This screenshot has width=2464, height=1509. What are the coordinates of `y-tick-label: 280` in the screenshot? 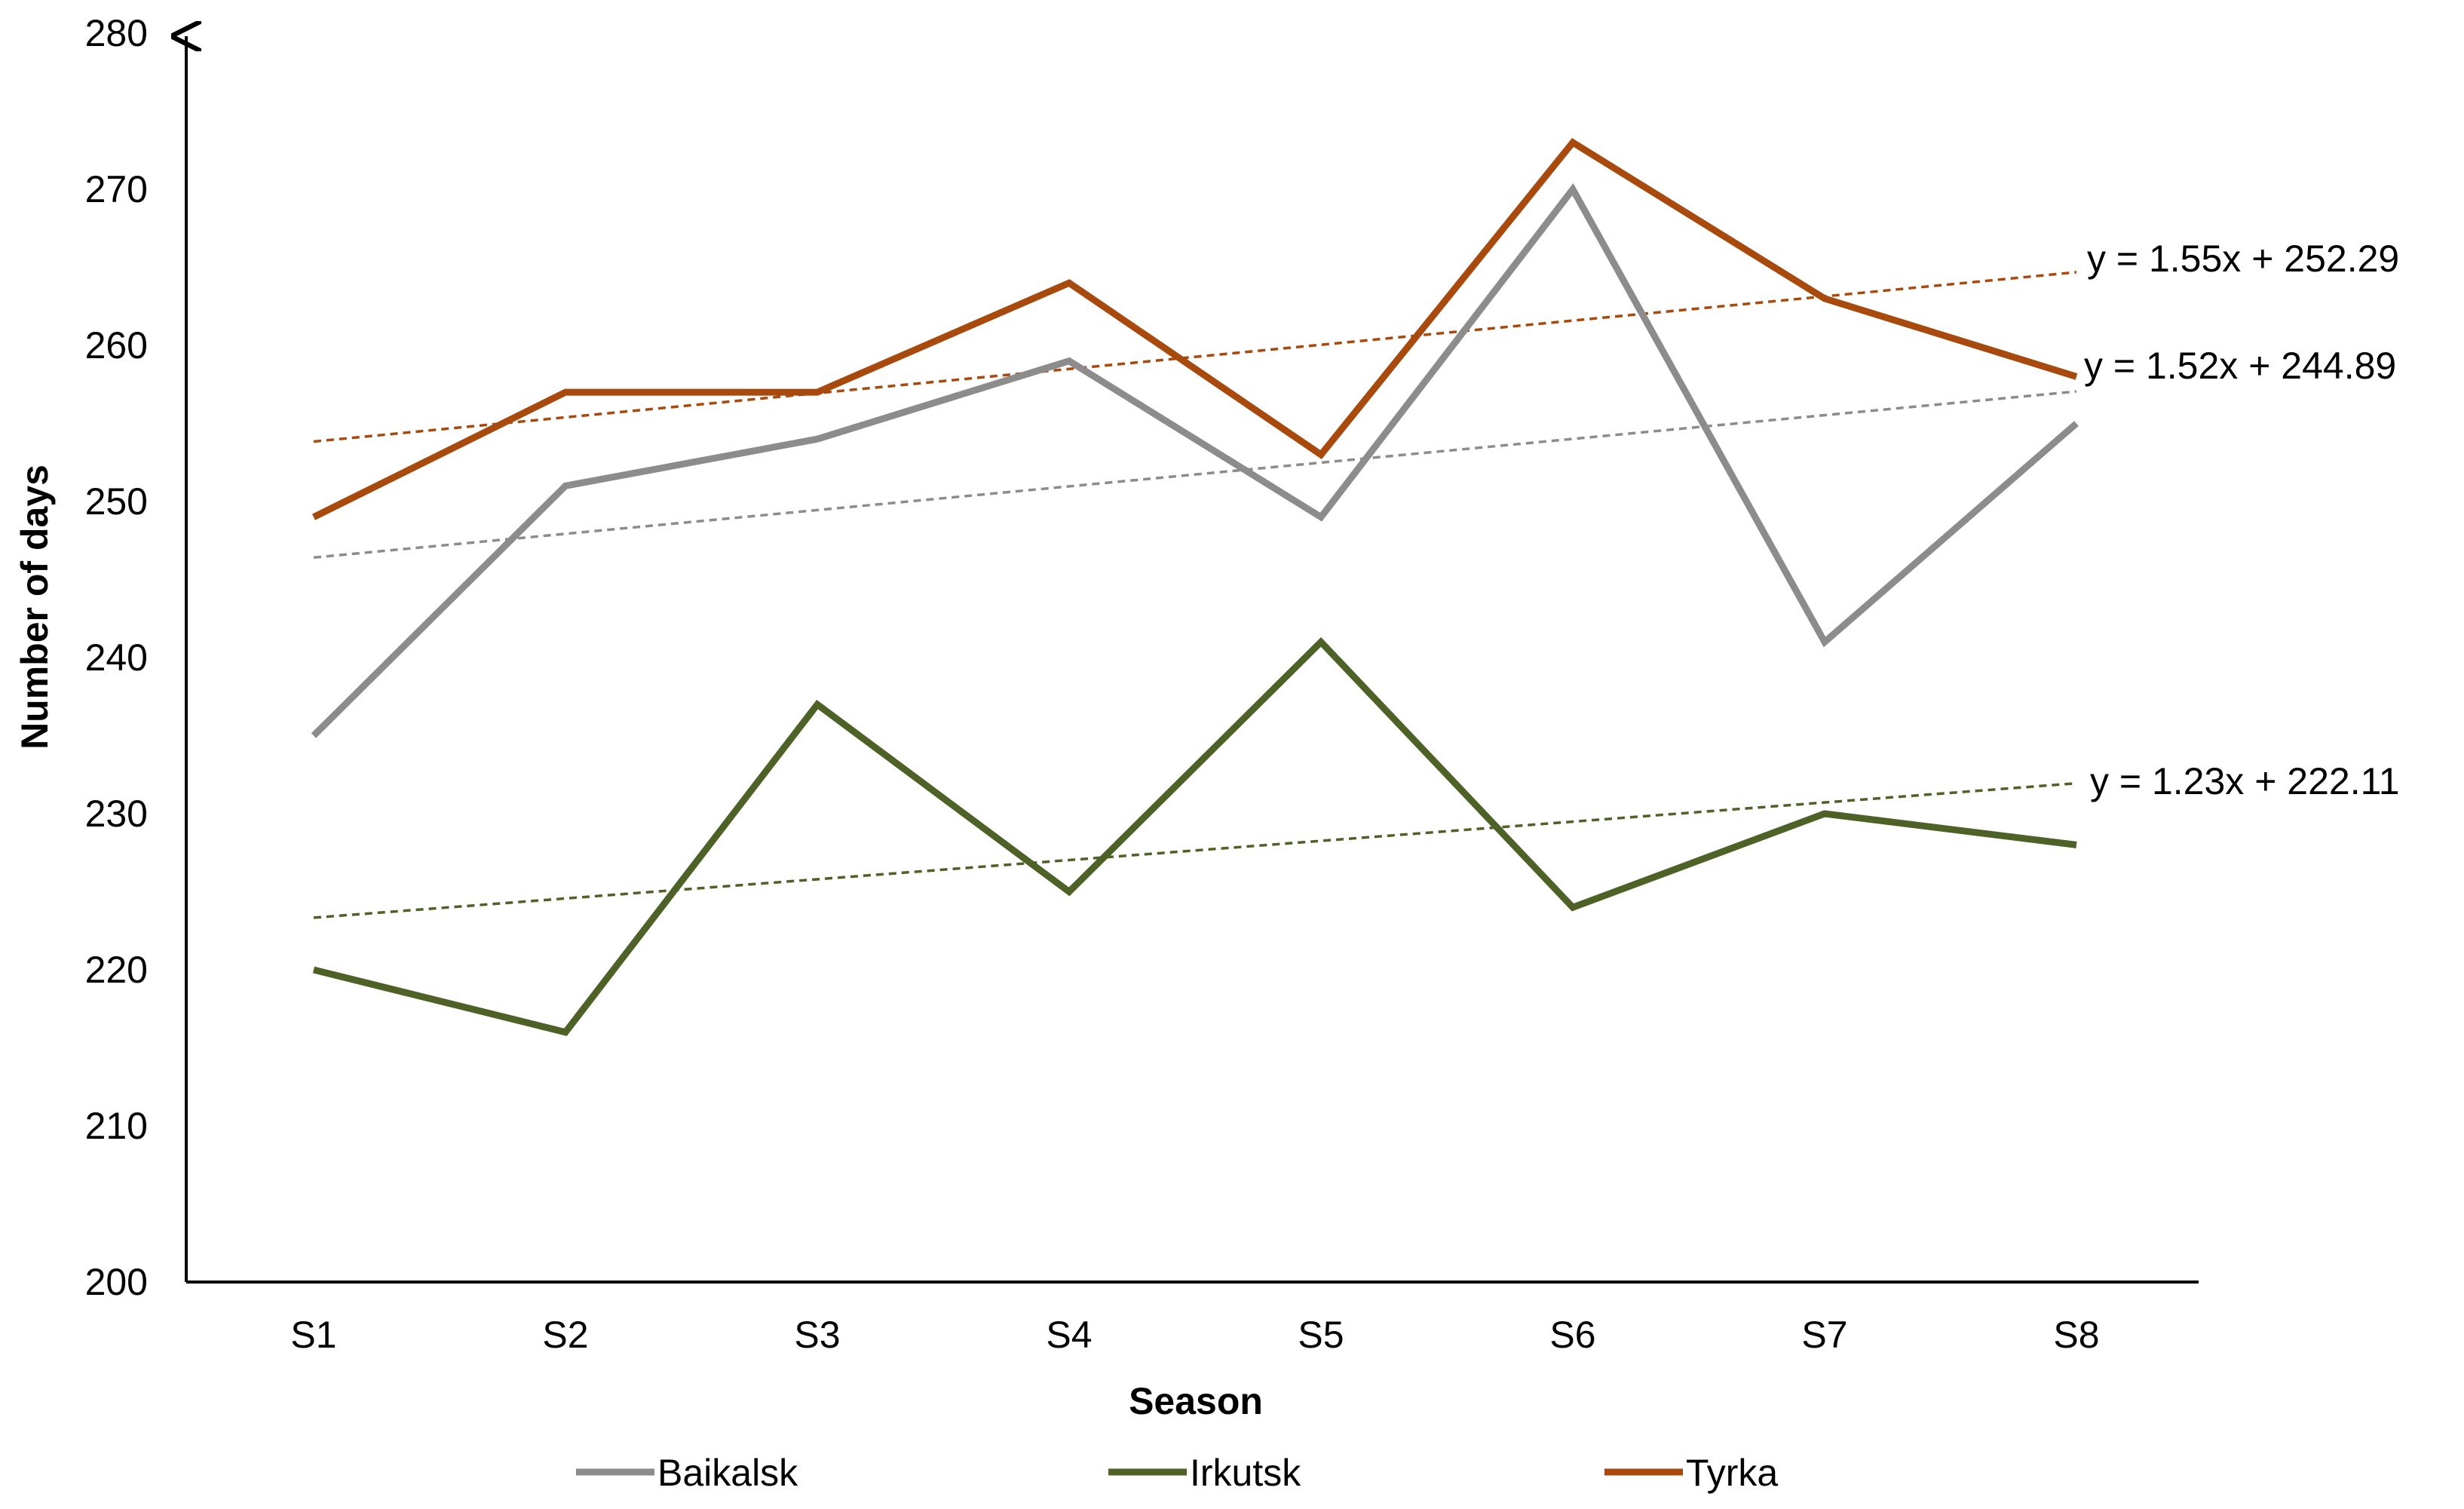 It's located at (116, 33).